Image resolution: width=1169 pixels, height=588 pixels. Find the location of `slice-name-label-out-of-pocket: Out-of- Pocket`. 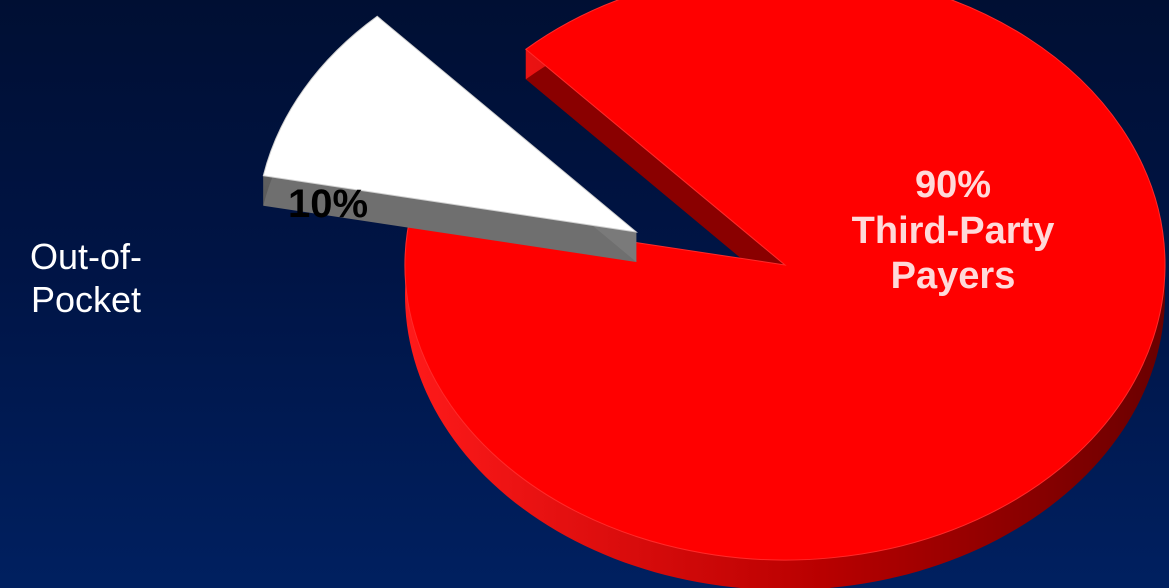

slice-name-label-out-of-pocket: Out-of- Pocket is located at coordinates (86, 278).